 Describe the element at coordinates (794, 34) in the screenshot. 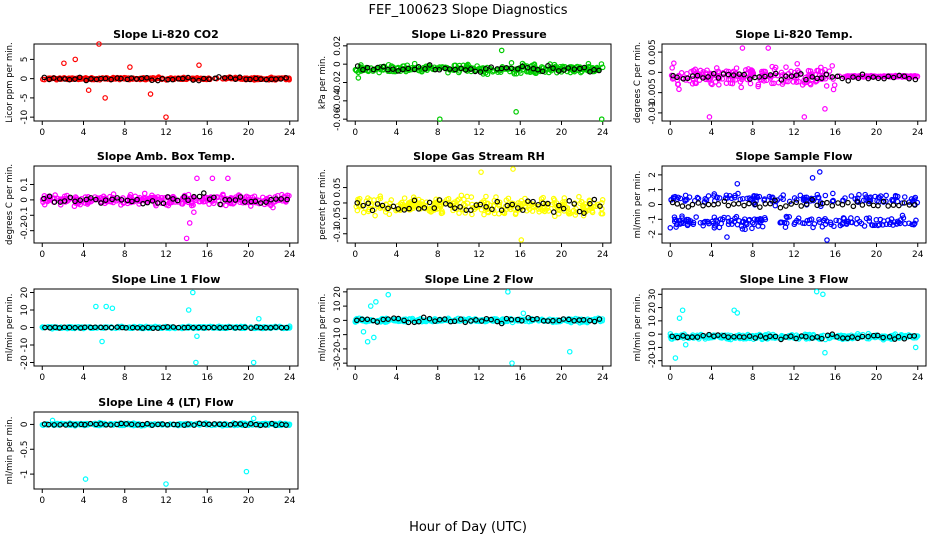

I see `panel-title: Slope Li-820 Temp.` at that location.